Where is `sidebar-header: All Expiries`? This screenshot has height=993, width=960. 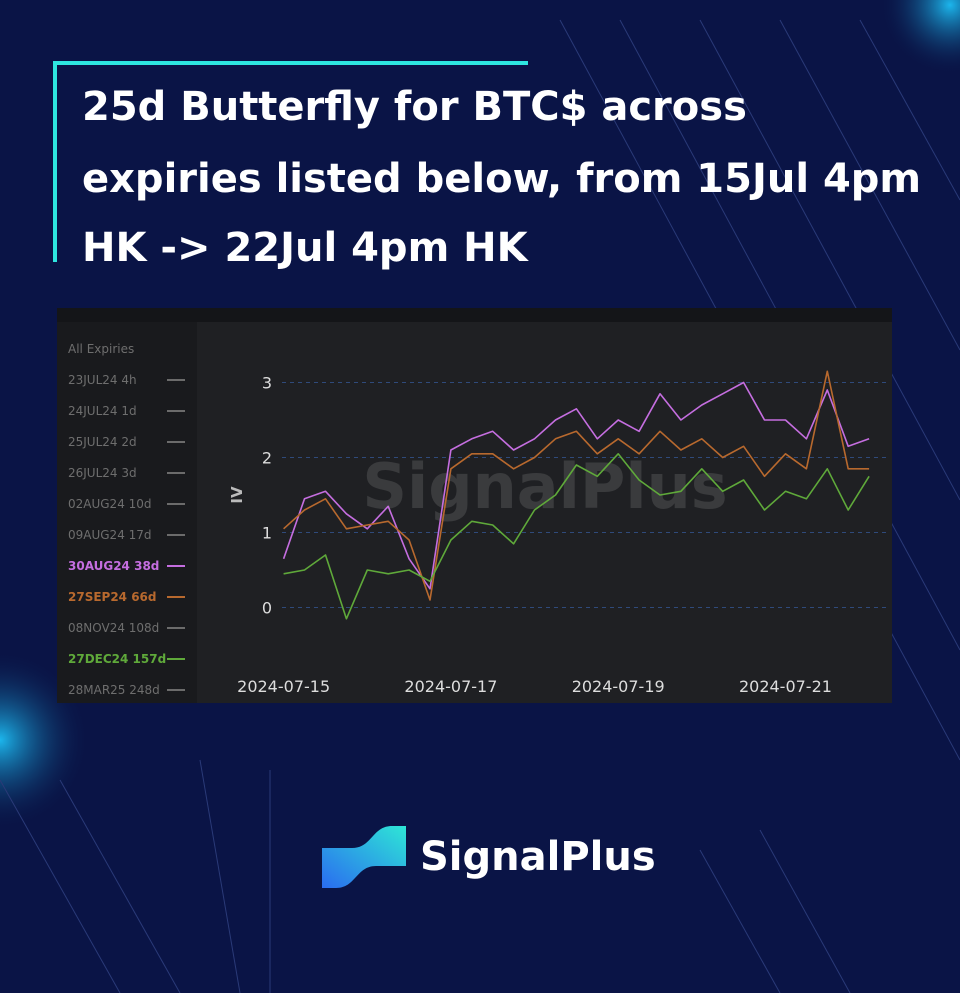 sidebar-header: All Expiries is located at coordinates (101, 349).